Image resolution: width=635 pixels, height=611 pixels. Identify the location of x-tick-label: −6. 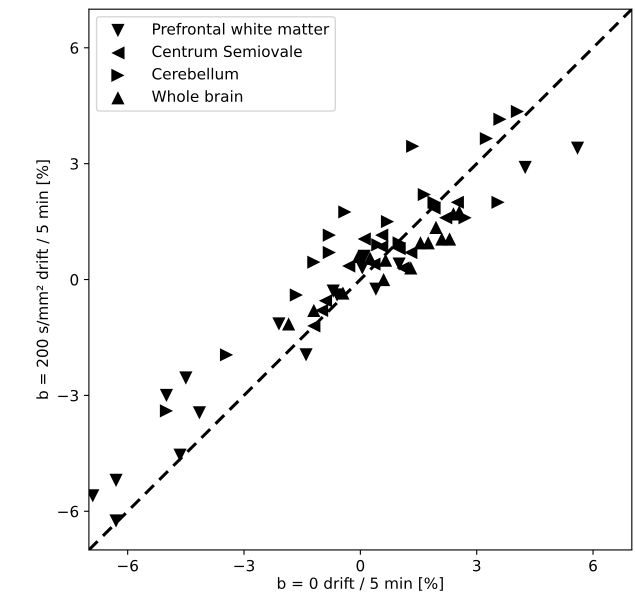
(128, 566).